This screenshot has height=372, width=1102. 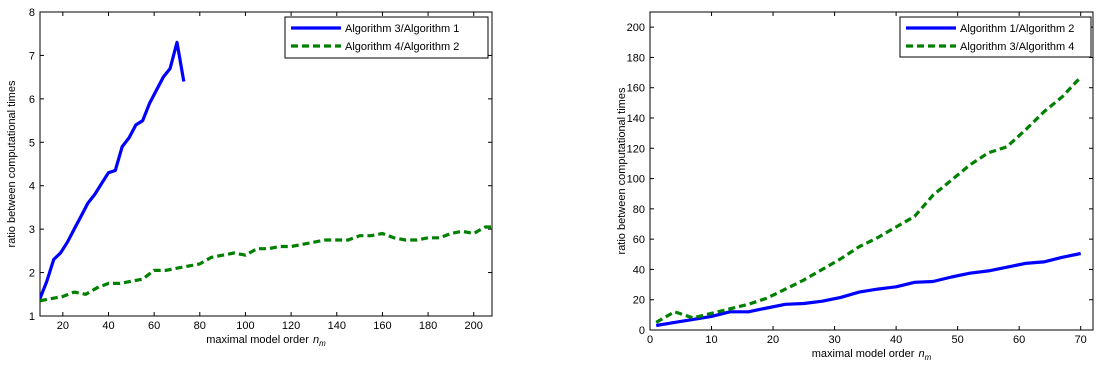 What do you see at coordinates (639, 240) in the screenshot?
I see `y-tick-label: 60` at bounding box center [639, 240].